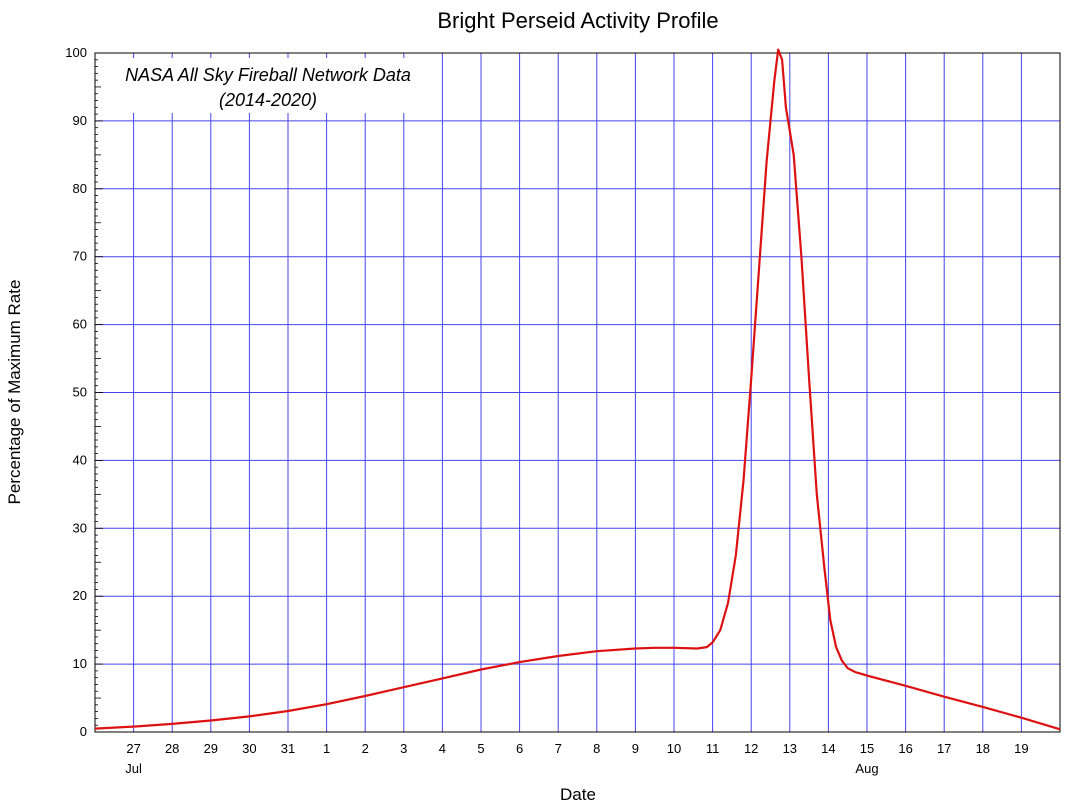 The width and height of the screenshot is (1080, 810). I want to click on x-tick-label: 8, so click(596, 748).